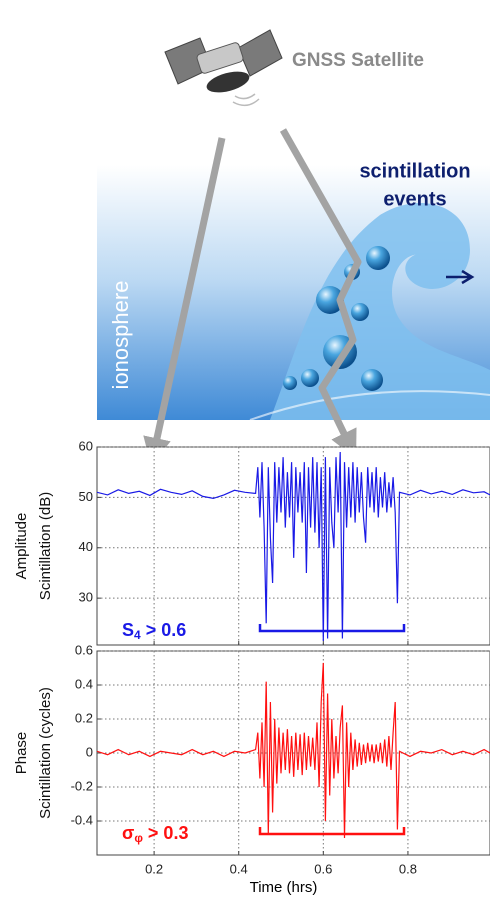  I want to click on ionosphere-label: ionosphere, so click(120, 335).